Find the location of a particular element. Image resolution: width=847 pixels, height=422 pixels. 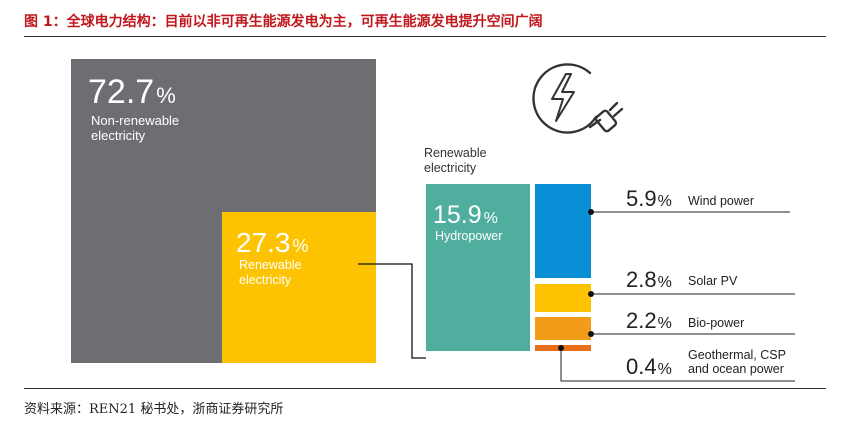

renewable-pct: 27.3% is located at coordinates (272, 242).